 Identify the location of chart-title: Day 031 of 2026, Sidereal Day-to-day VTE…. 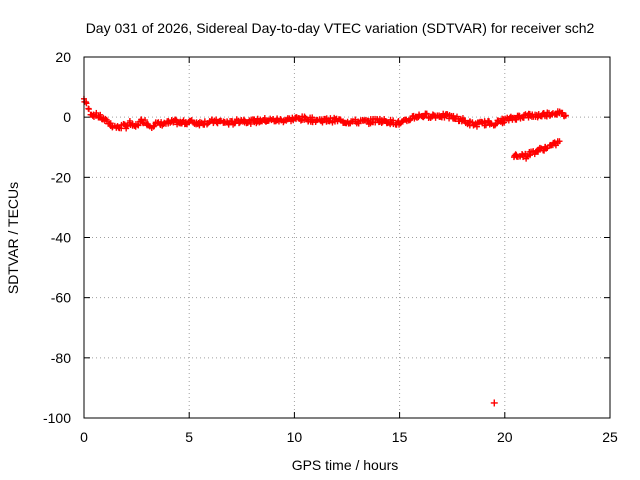
(340, 28).